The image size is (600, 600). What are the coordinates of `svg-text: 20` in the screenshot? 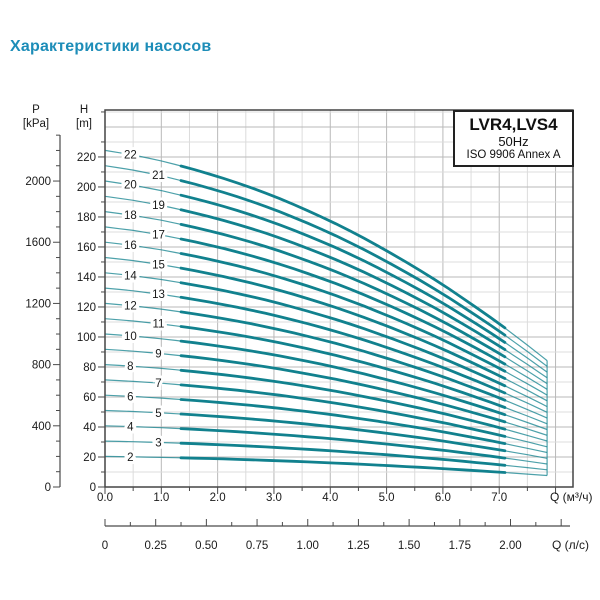 It's located at (89, 458).